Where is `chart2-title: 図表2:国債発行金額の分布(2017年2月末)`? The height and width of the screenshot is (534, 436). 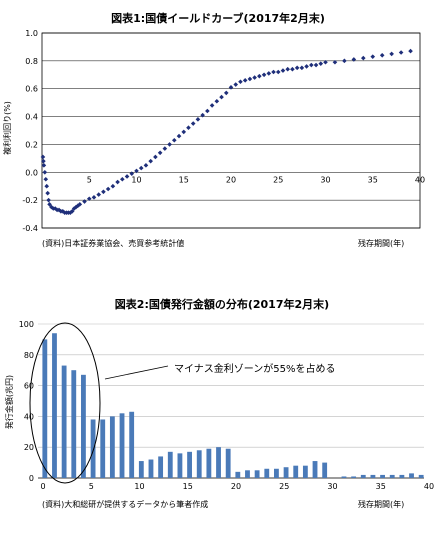 chart2-title: 図表2:国債発行金額の分布(2017年2月末) is located at coordinates (222, 304).